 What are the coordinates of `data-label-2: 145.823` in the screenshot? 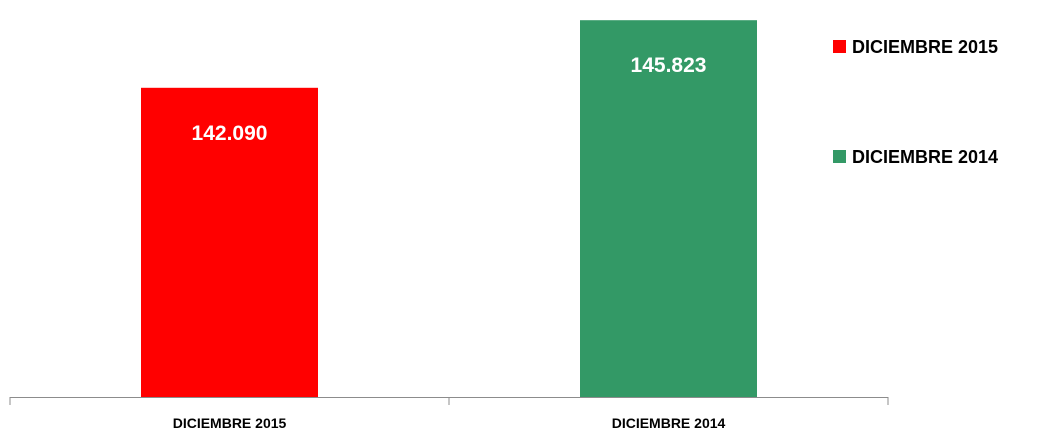 It's located at (669, 65).